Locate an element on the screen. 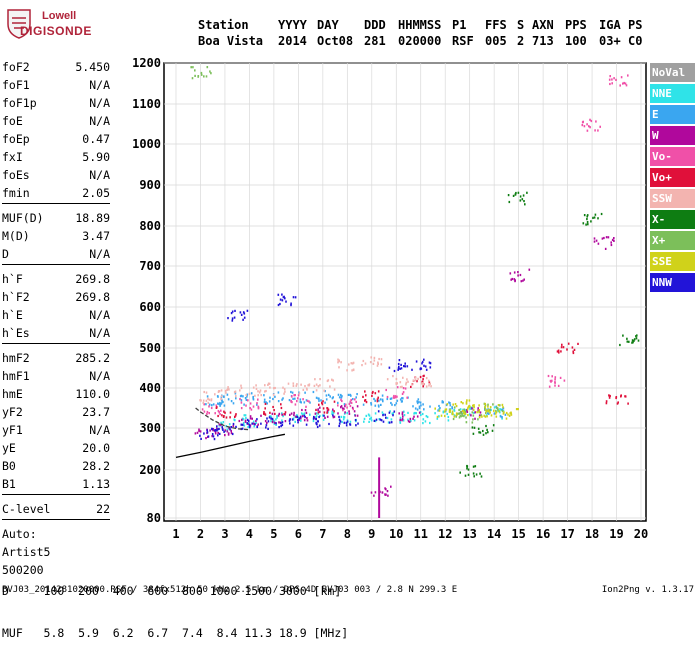  parameter-label: foF2 is located at coordinates (16, 67).